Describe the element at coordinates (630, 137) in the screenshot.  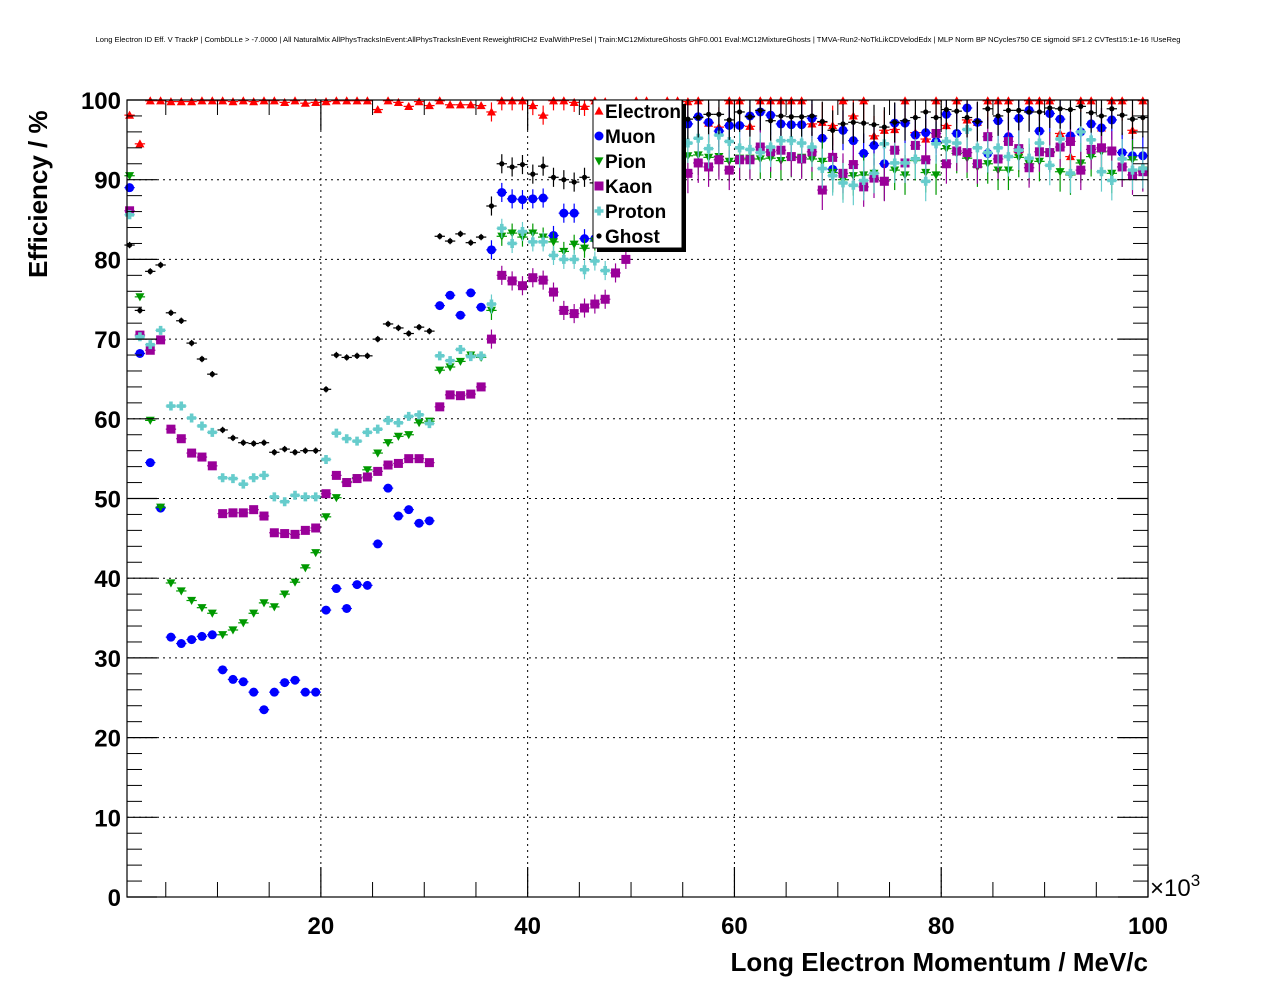
I see `legend-label-muon: Muon` at that location.